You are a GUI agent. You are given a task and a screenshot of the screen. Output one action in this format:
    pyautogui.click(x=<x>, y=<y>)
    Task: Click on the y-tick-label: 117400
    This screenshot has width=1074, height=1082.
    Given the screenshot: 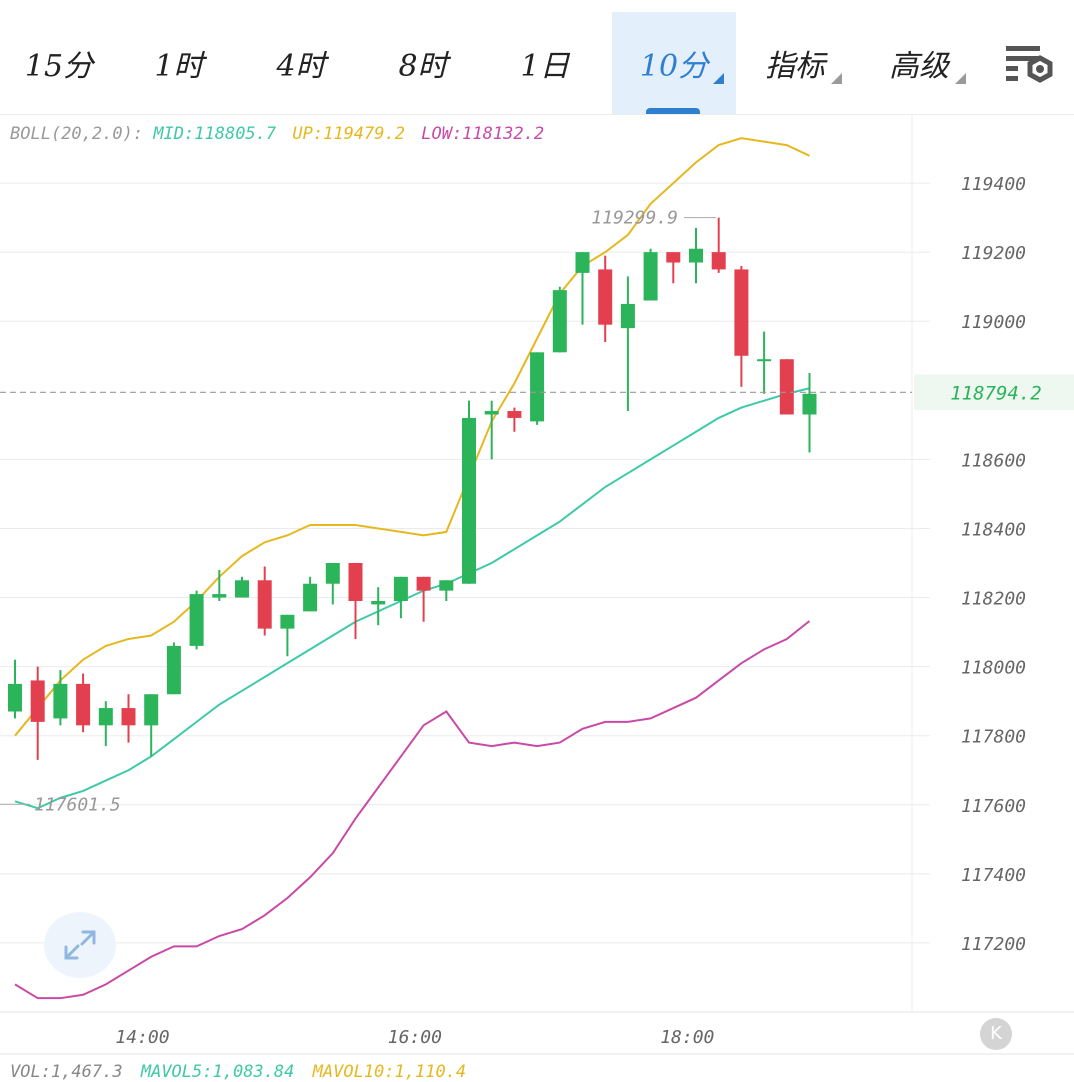 What is the action you would take?
    pyautogui.click(x=993, y=875)
    